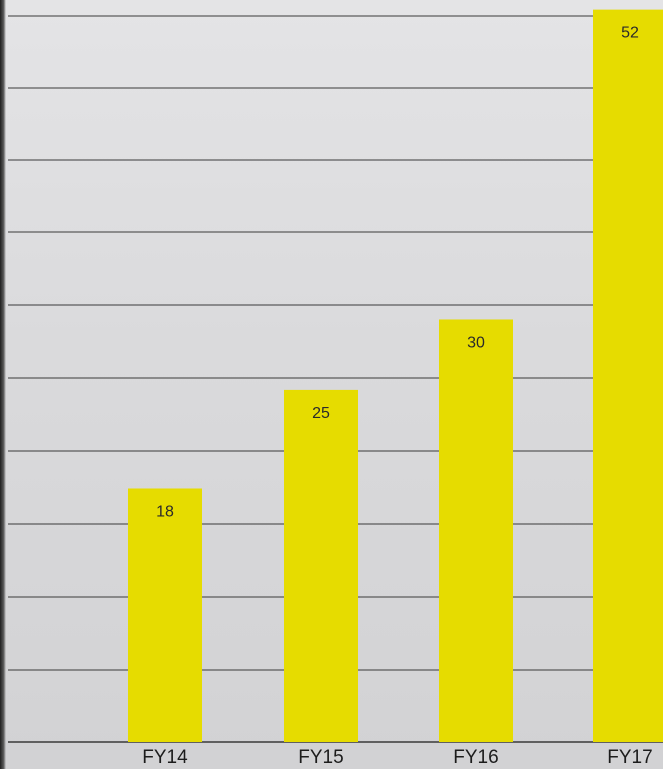  Describe the element at coordinates (320, 757) in the screenshot. I see `x-tick-label: FY15` at that location.